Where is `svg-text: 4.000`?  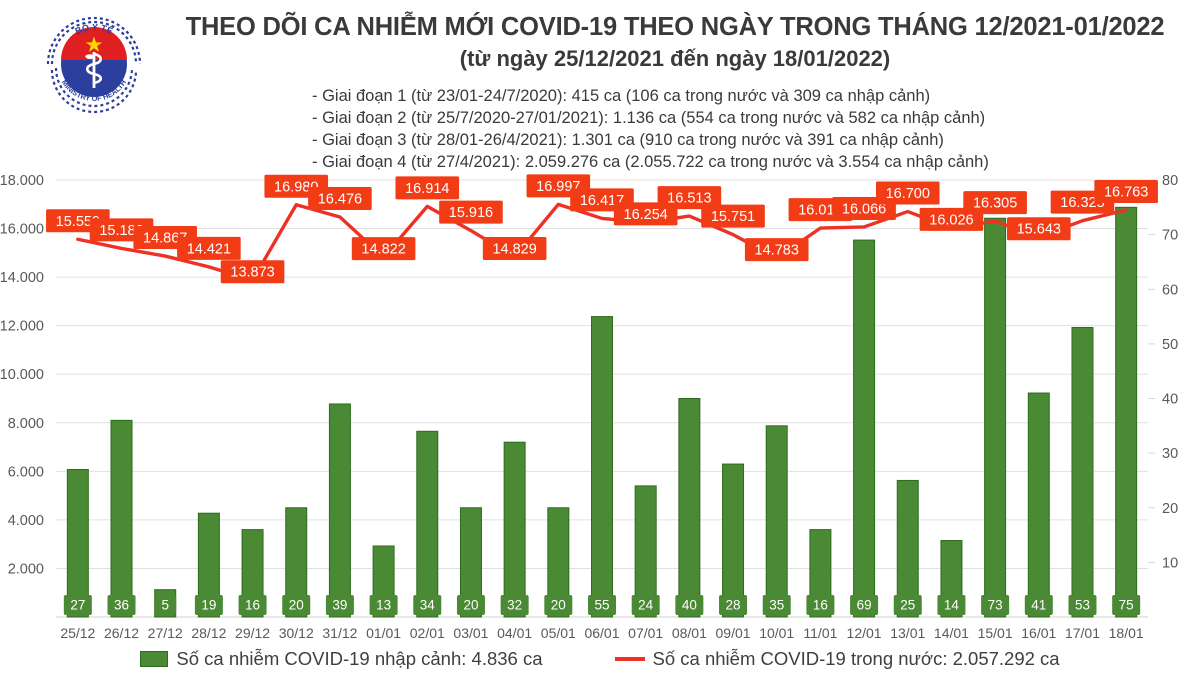
svg-text: 4.000 is located at coordinates (26, 521).